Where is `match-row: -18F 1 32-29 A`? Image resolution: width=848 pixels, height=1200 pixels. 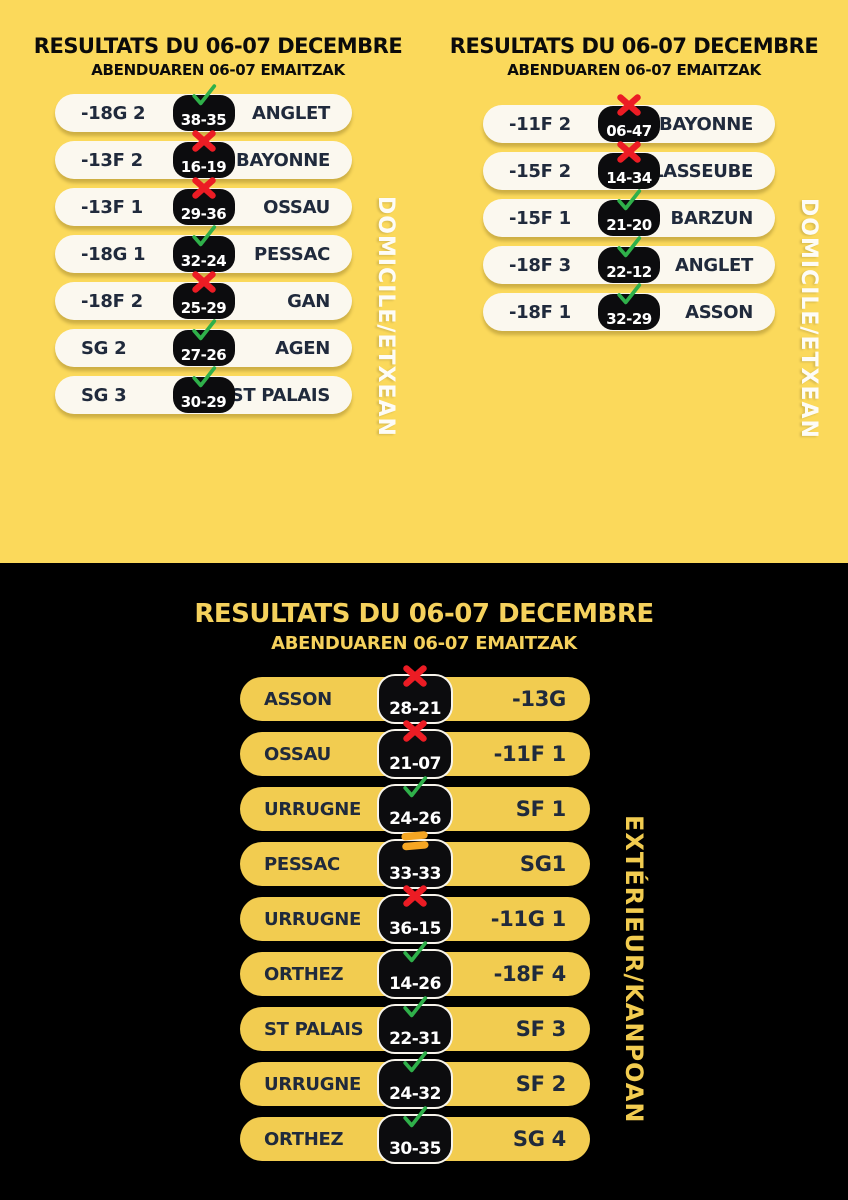 match-row: -18F 1 32-29 A is located at coordinates (629, 307).